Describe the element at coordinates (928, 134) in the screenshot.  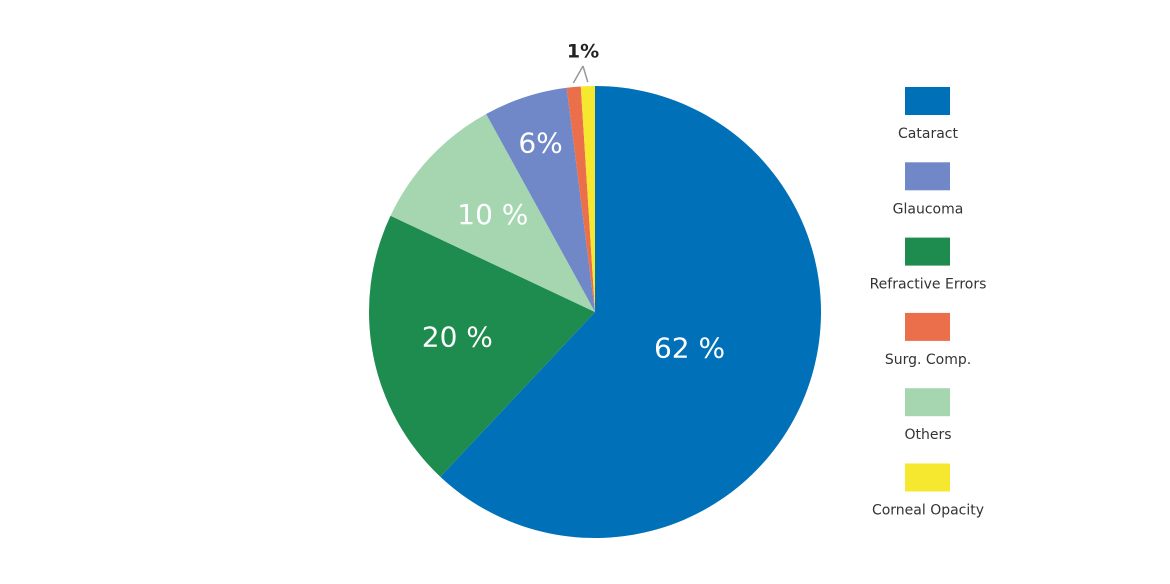
I see `legend-label: Cataract` at that location.